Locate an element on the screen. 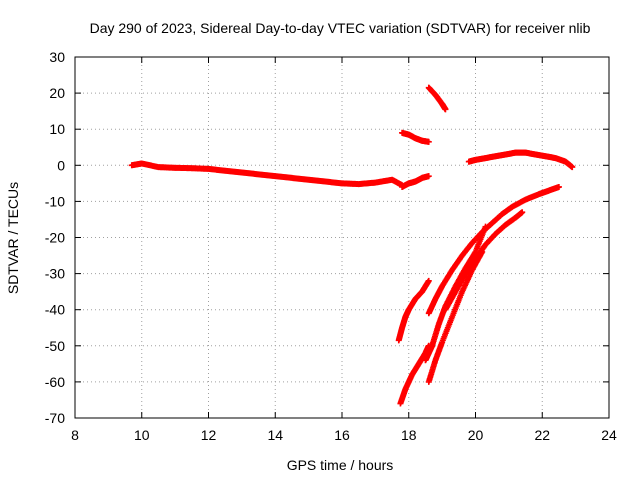  y-tick-label: -40 is located at coordinates (55, 310).